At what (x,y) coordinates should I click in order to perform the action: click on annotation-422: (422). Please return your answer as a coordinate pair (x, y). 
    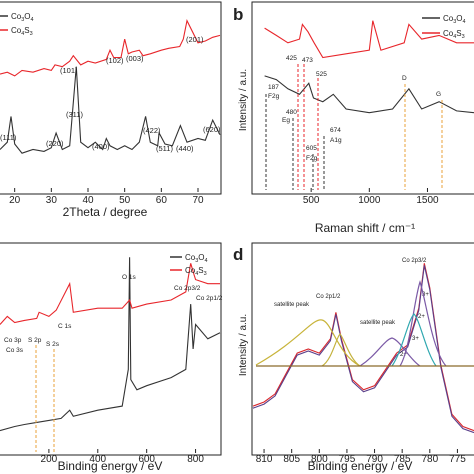
    Looking at the image, I should click on (152, 130).